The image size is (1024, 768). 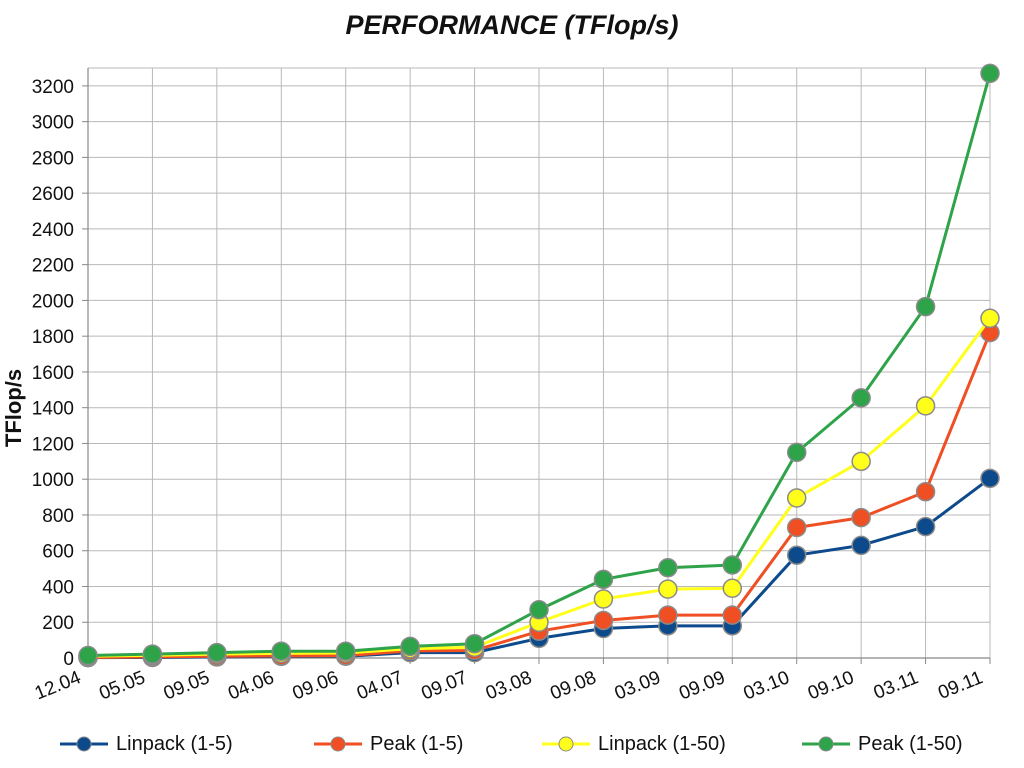 I want to click on x-tick-label: 09.07, so click(x=444, y=685).